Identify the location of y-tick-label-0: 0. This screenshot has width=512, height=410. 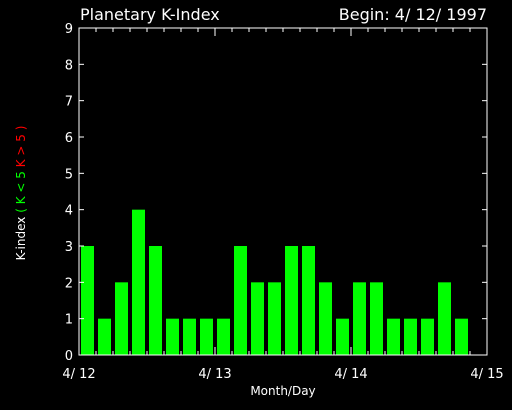
(69, 356).